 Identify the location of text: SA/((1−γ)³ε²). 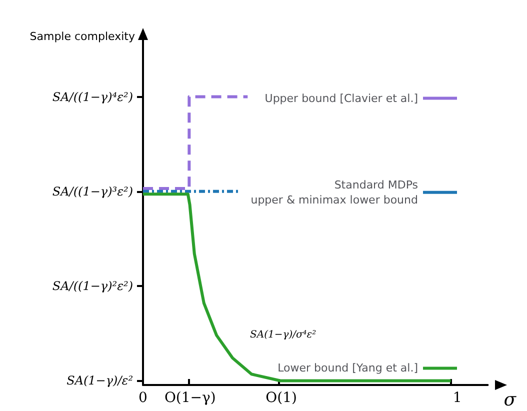
(93, 191).